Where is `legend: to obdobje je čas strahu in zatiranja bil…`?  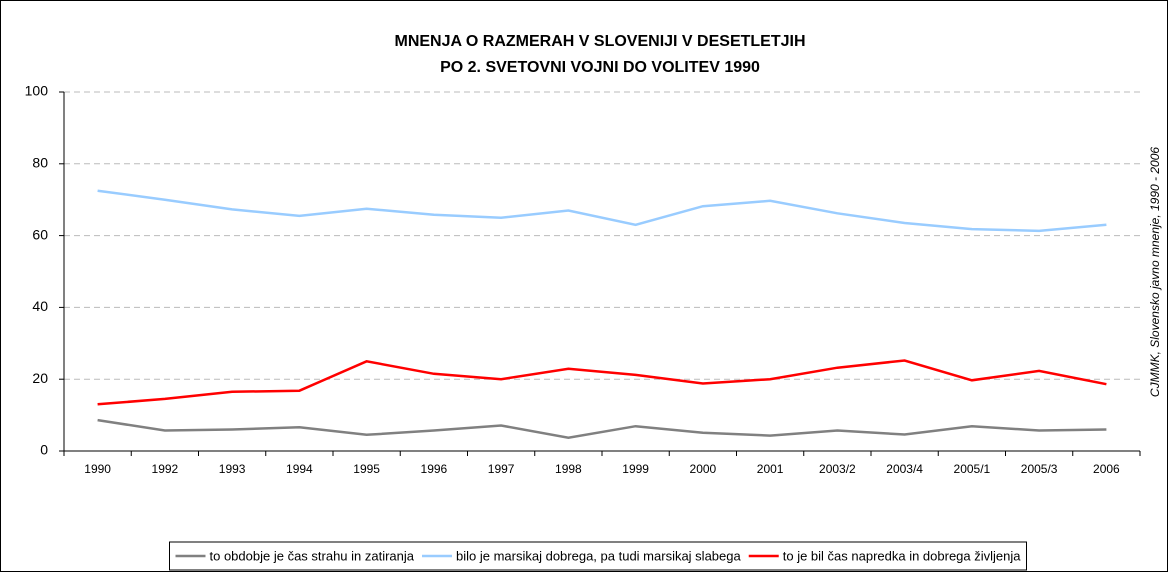
legend: to obdobje je čas strahu in zatiranja bil… is located at coordinates (598, 556).